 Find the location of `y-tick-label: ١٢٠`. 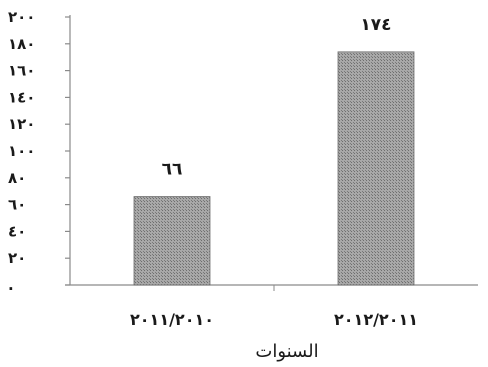

y-tick-label: ١٢٠ is located at coordinates (21, 124).